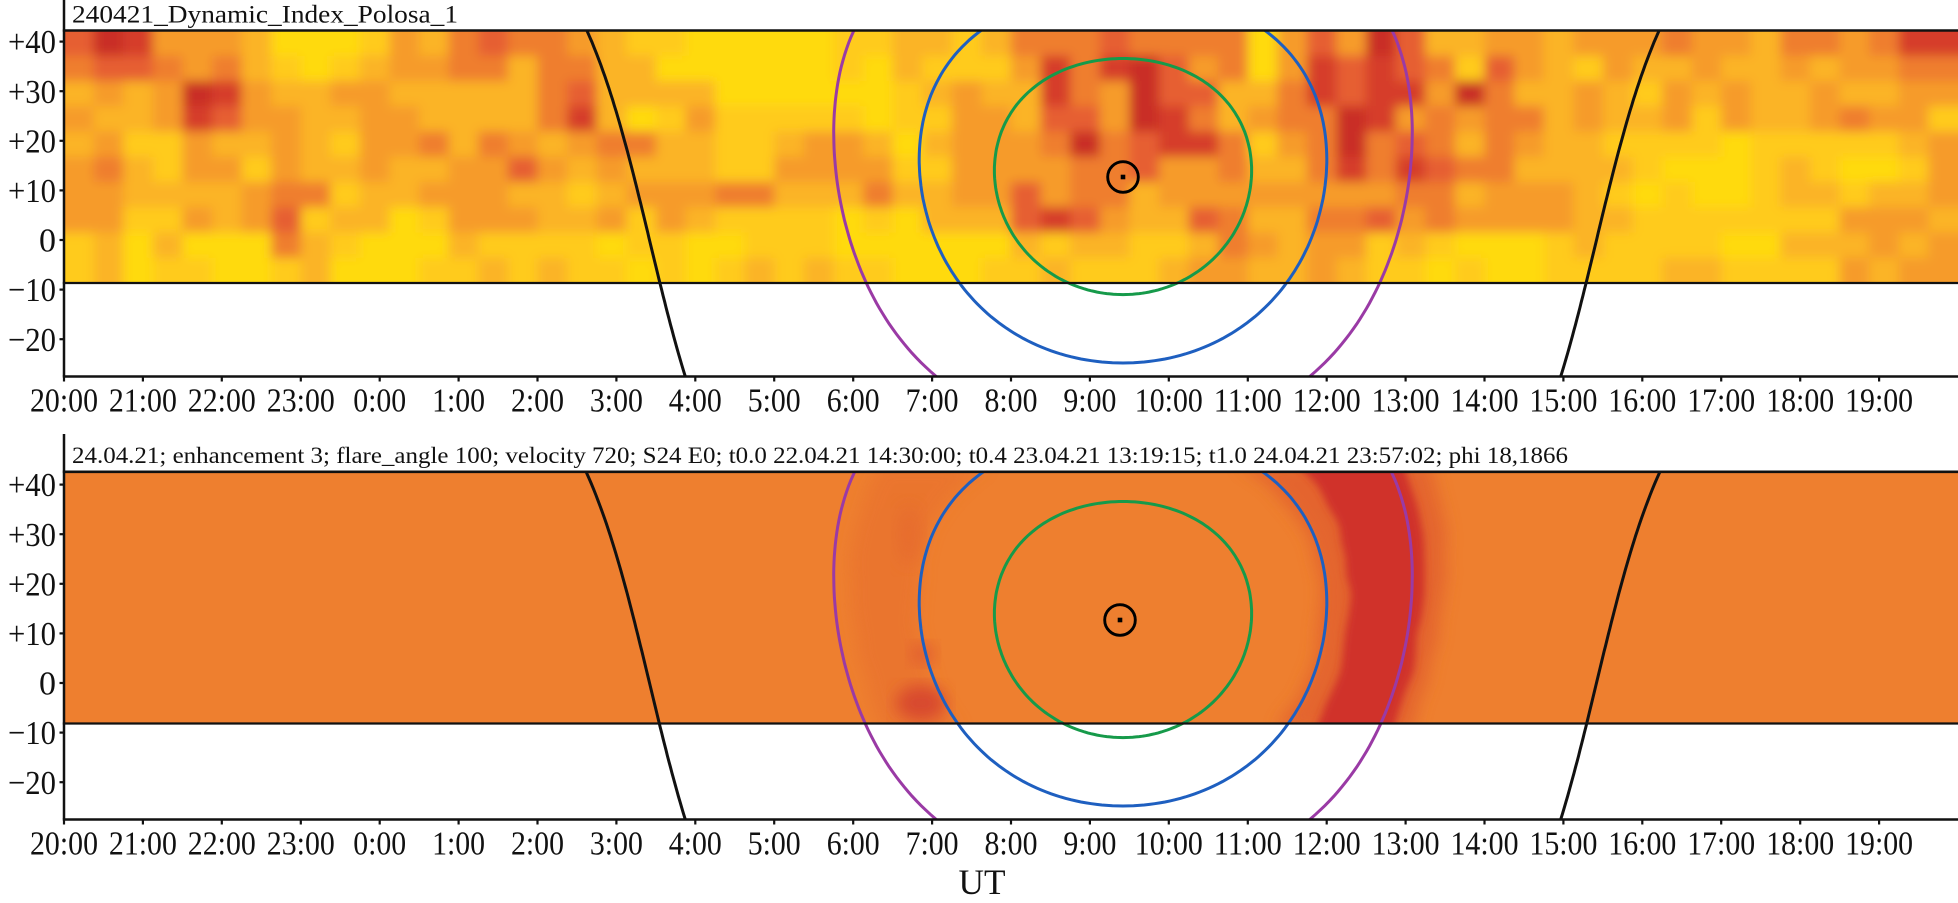 Image resolution: width=1958 pixels, height=903 pixels. I want to click on svg-text: 240421_Dynamic_Index_Polosa_1, so click(265, 15).